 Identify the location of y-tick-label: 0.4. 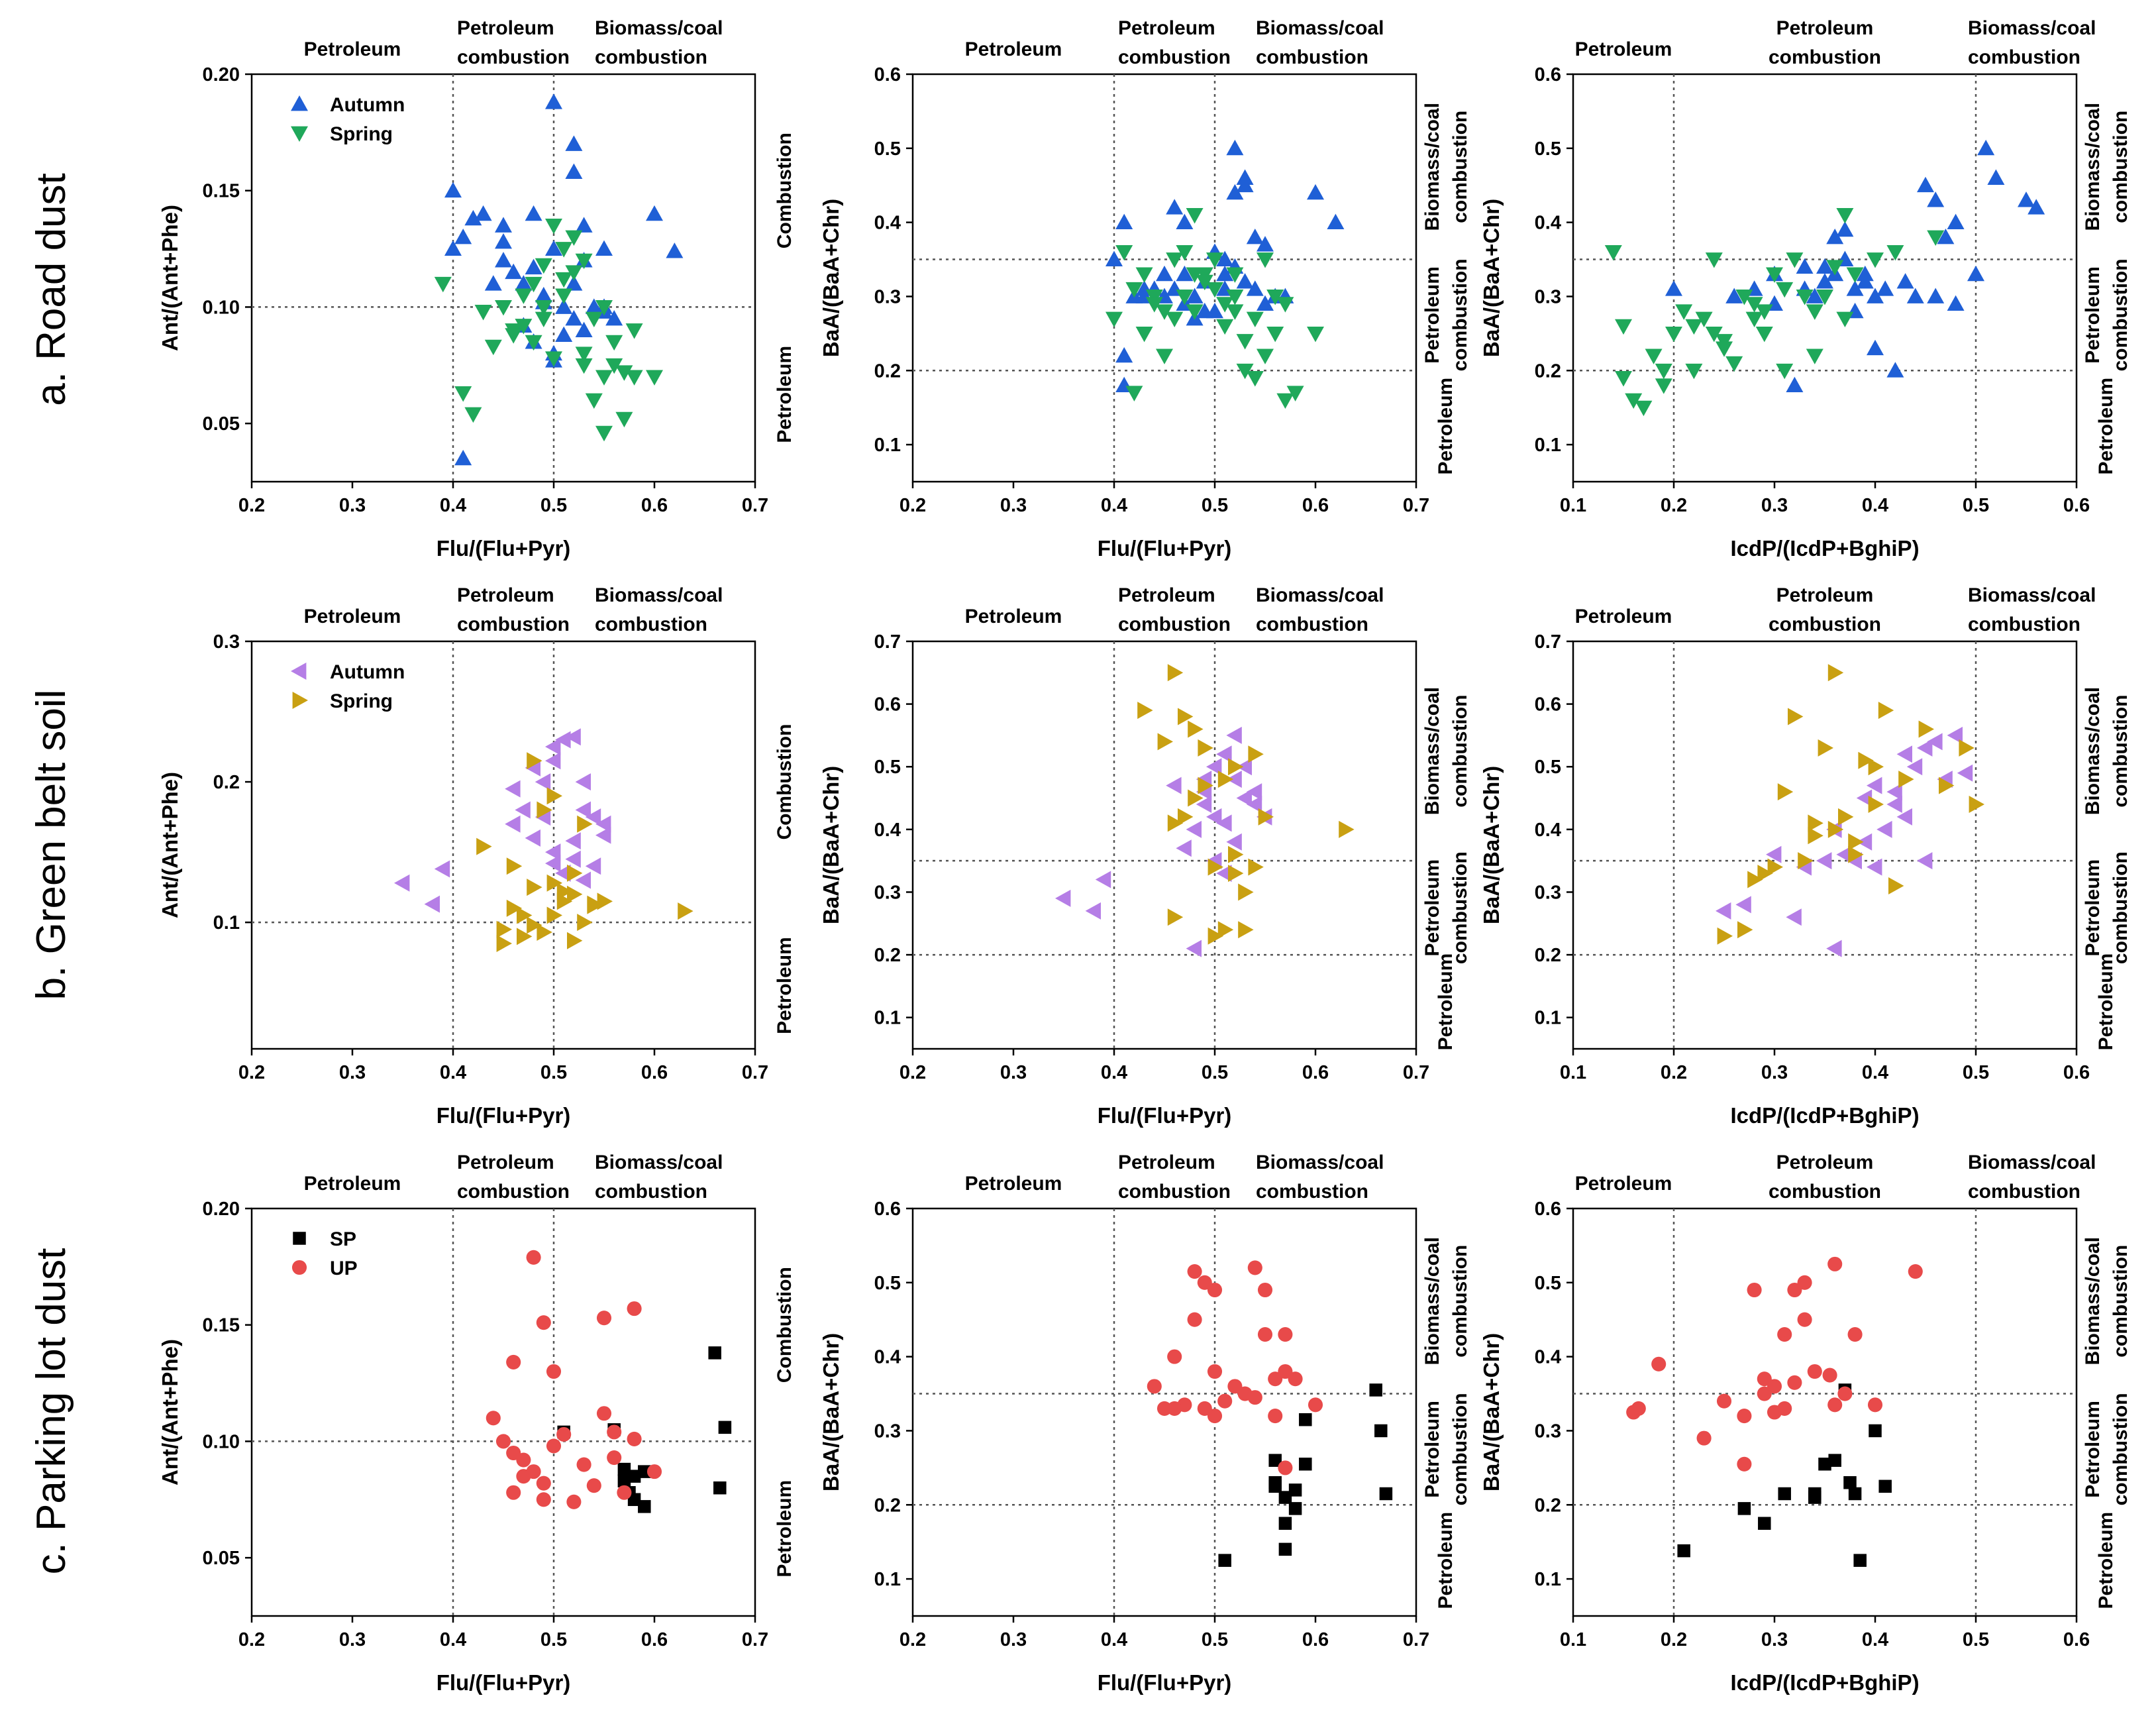
(1548, 224).